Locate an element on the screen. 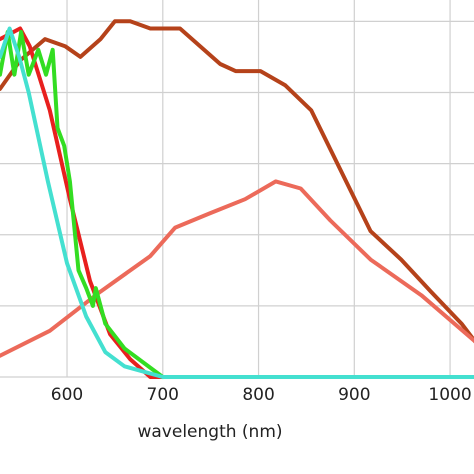  x-tick-label: 700 is located at coordinates (163, 395).